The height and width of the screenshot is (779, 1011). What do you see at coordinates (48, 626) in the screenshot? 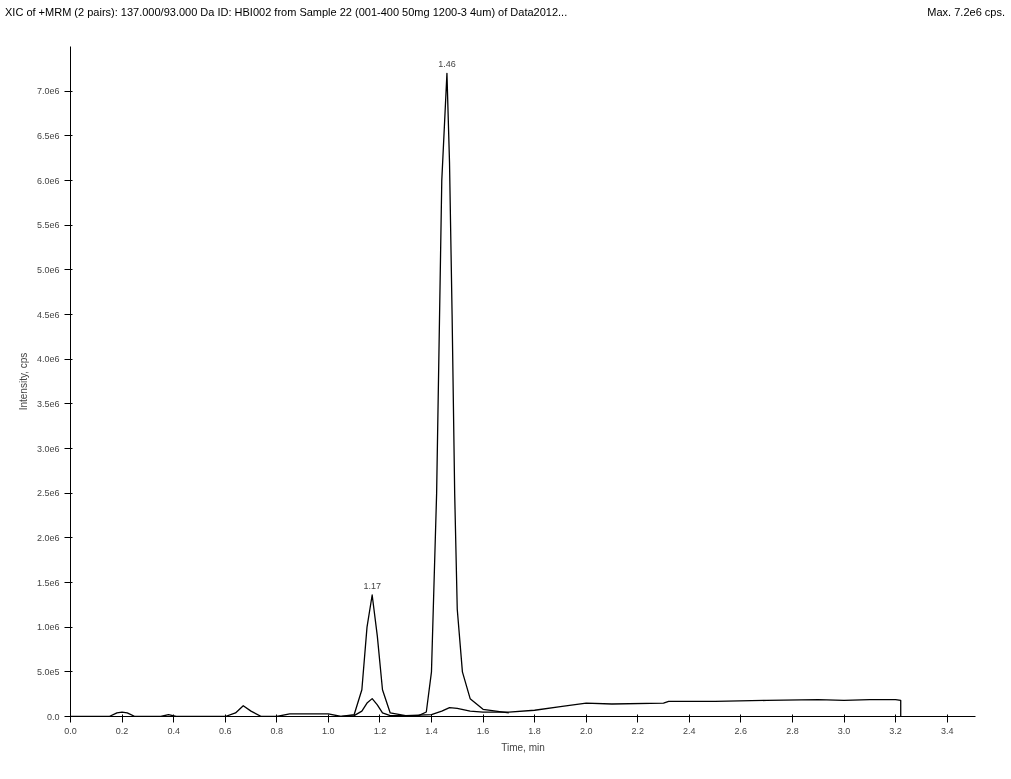
I see `y-tick-label: 1.0e6` at bounding box center [48, 626].